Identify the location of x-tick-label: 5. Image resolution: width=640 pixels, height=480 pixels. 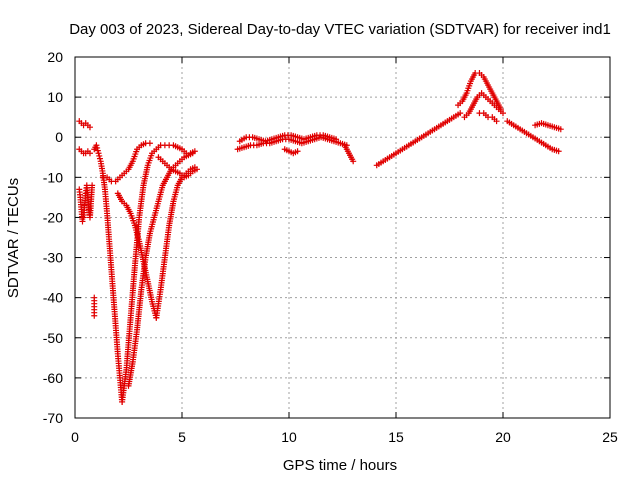
(182, 437).